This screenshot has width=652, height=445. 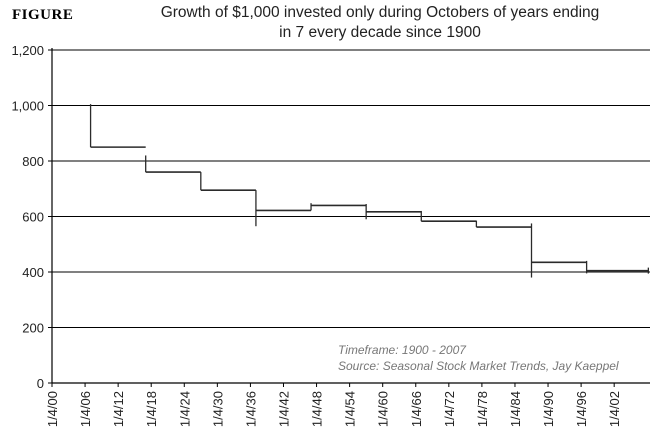 I want to click on x-tick-label: 1/4/30, so click(x=217, y=409).